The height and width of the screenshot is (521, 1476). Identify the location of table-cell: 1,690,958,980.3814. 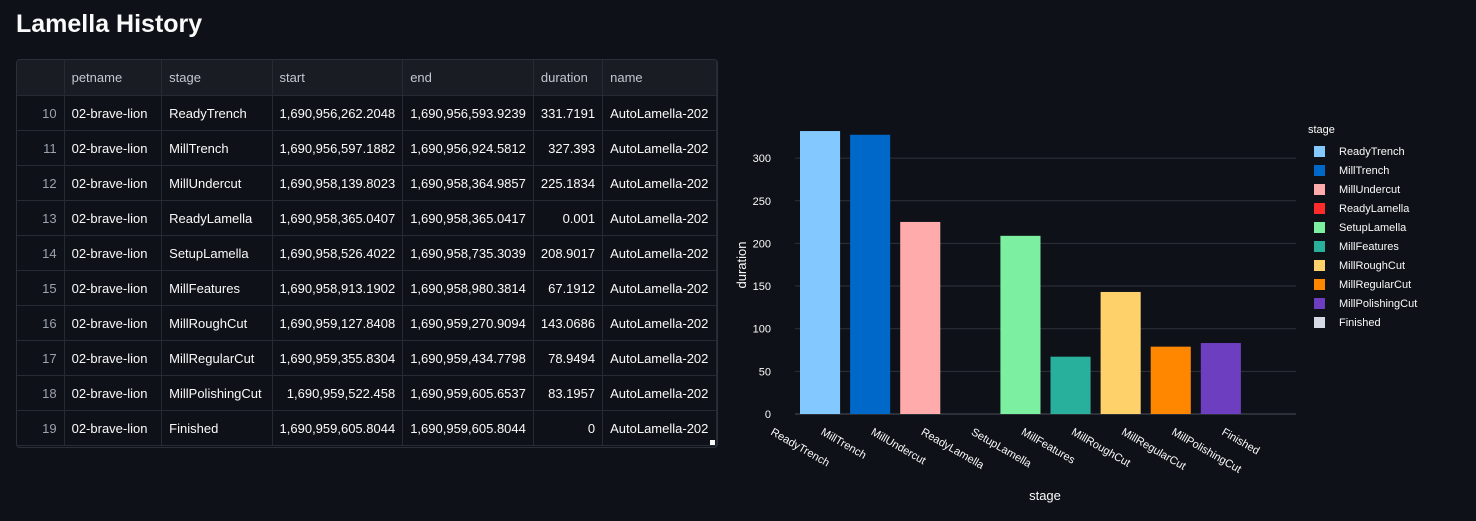
(468, 288).